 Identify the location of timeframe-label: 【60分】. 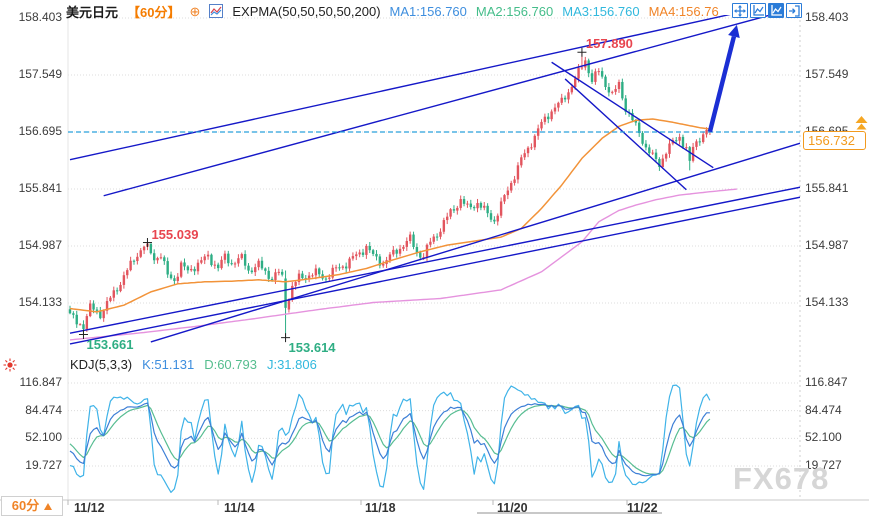
(154, 12).